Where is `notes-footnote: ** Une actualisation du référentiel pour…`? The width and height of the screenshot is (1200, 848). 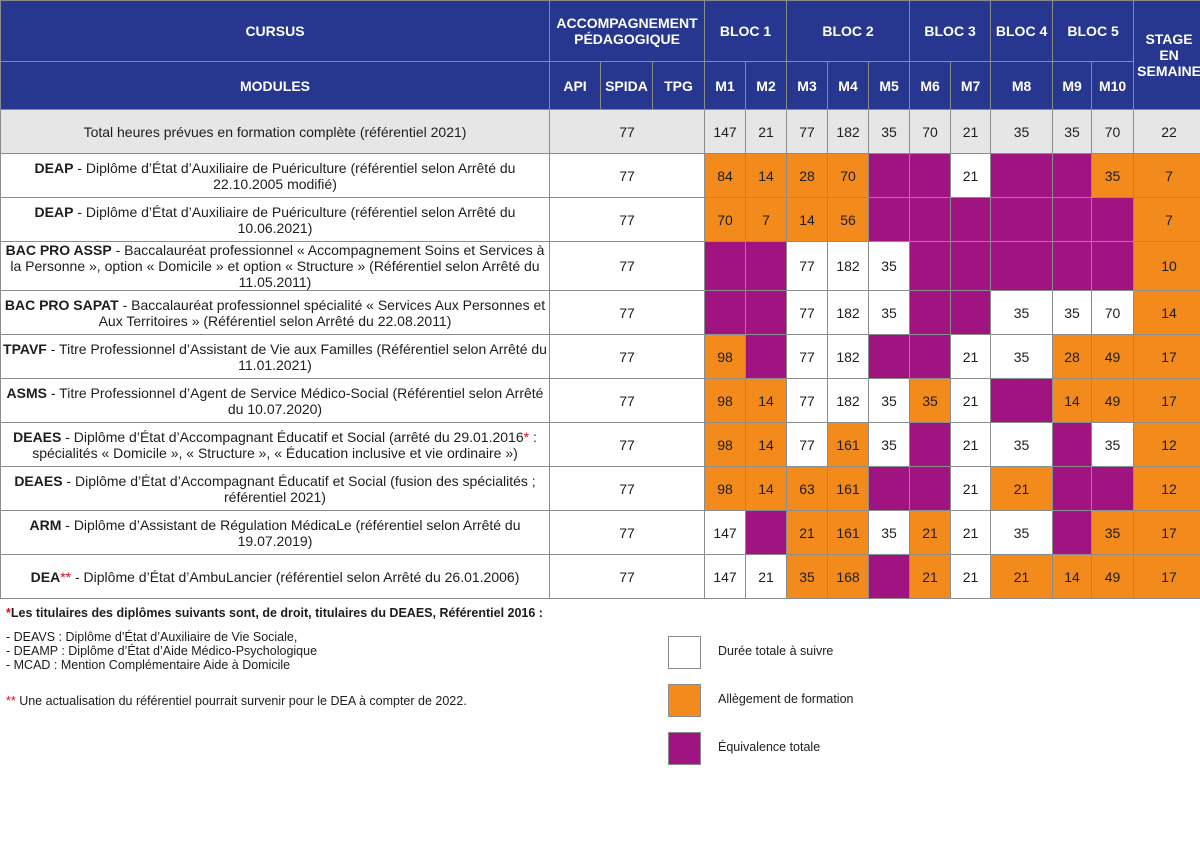
notes-footnote: ** Une actualisation du référentiel pour… is located at coordinates (316, 701).